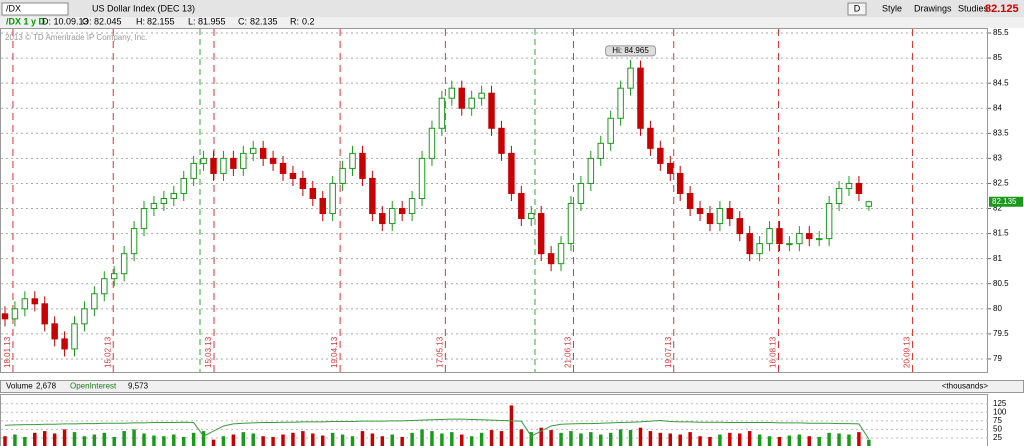  What do you see at coordinates (997, 157) in the screenshot?
I see `y-tick-label: 83` at bounding box center [997, 157].